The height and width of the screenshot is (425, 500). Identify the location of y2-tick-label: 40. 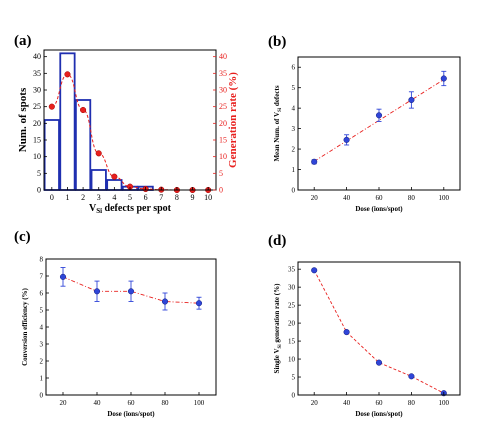
(223, 56).